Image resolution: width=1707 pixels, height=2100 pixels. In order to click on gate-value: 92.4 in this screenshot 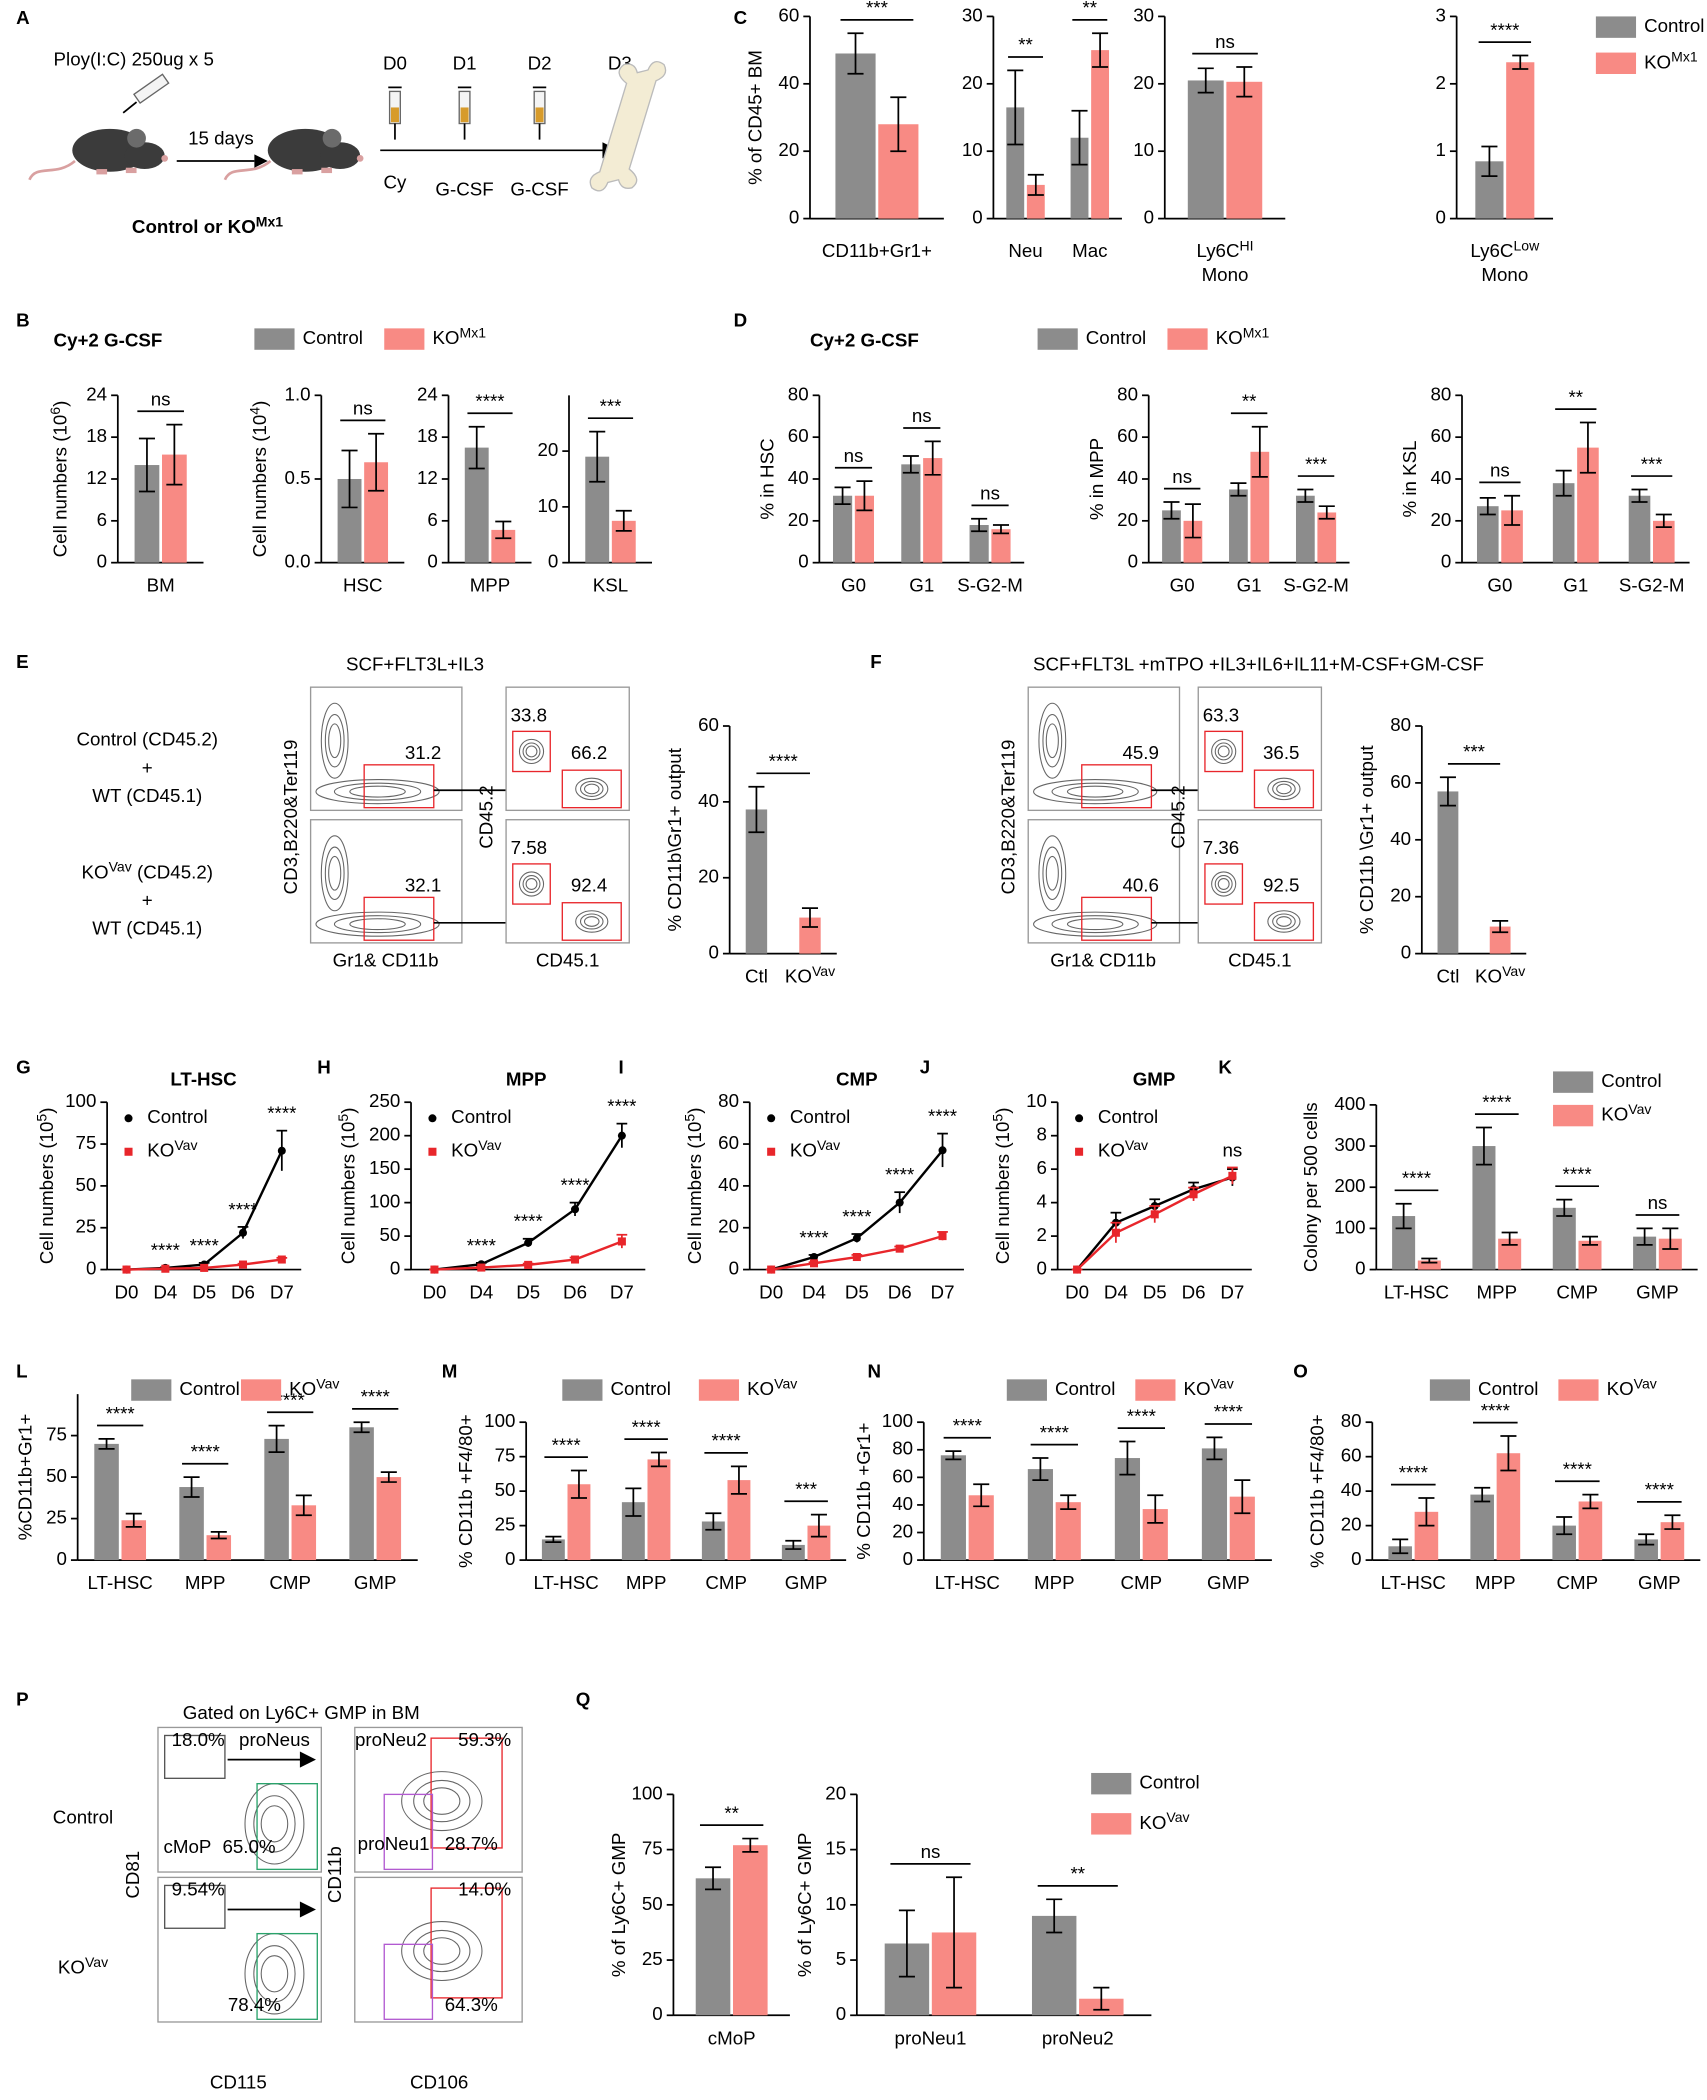, I will do `click(589, 885)`.